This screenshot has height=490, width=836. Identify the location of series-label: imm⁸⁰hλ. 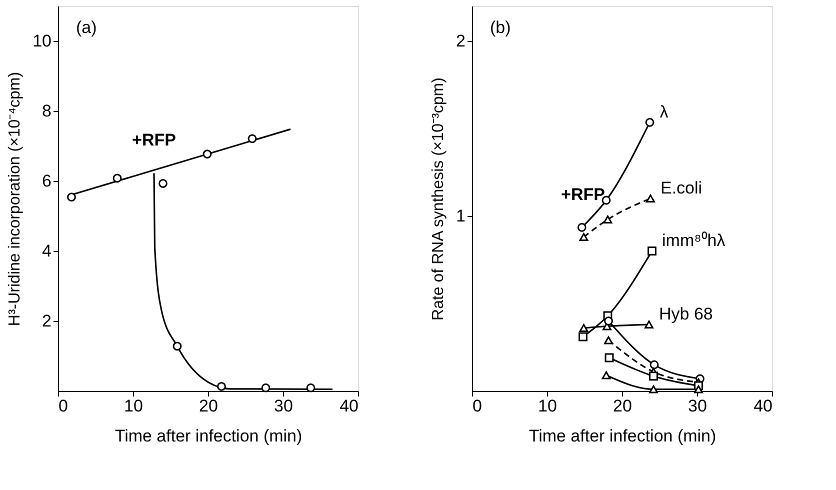
(694, 240).